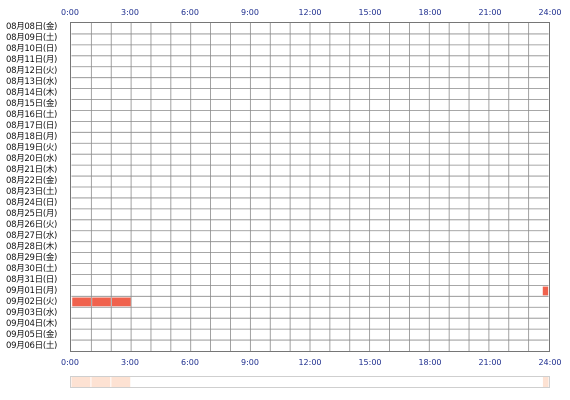  Describe the element at coordinates (32, 203) in the screenshot. I see `day-label: 08月24日(日)` at that location.